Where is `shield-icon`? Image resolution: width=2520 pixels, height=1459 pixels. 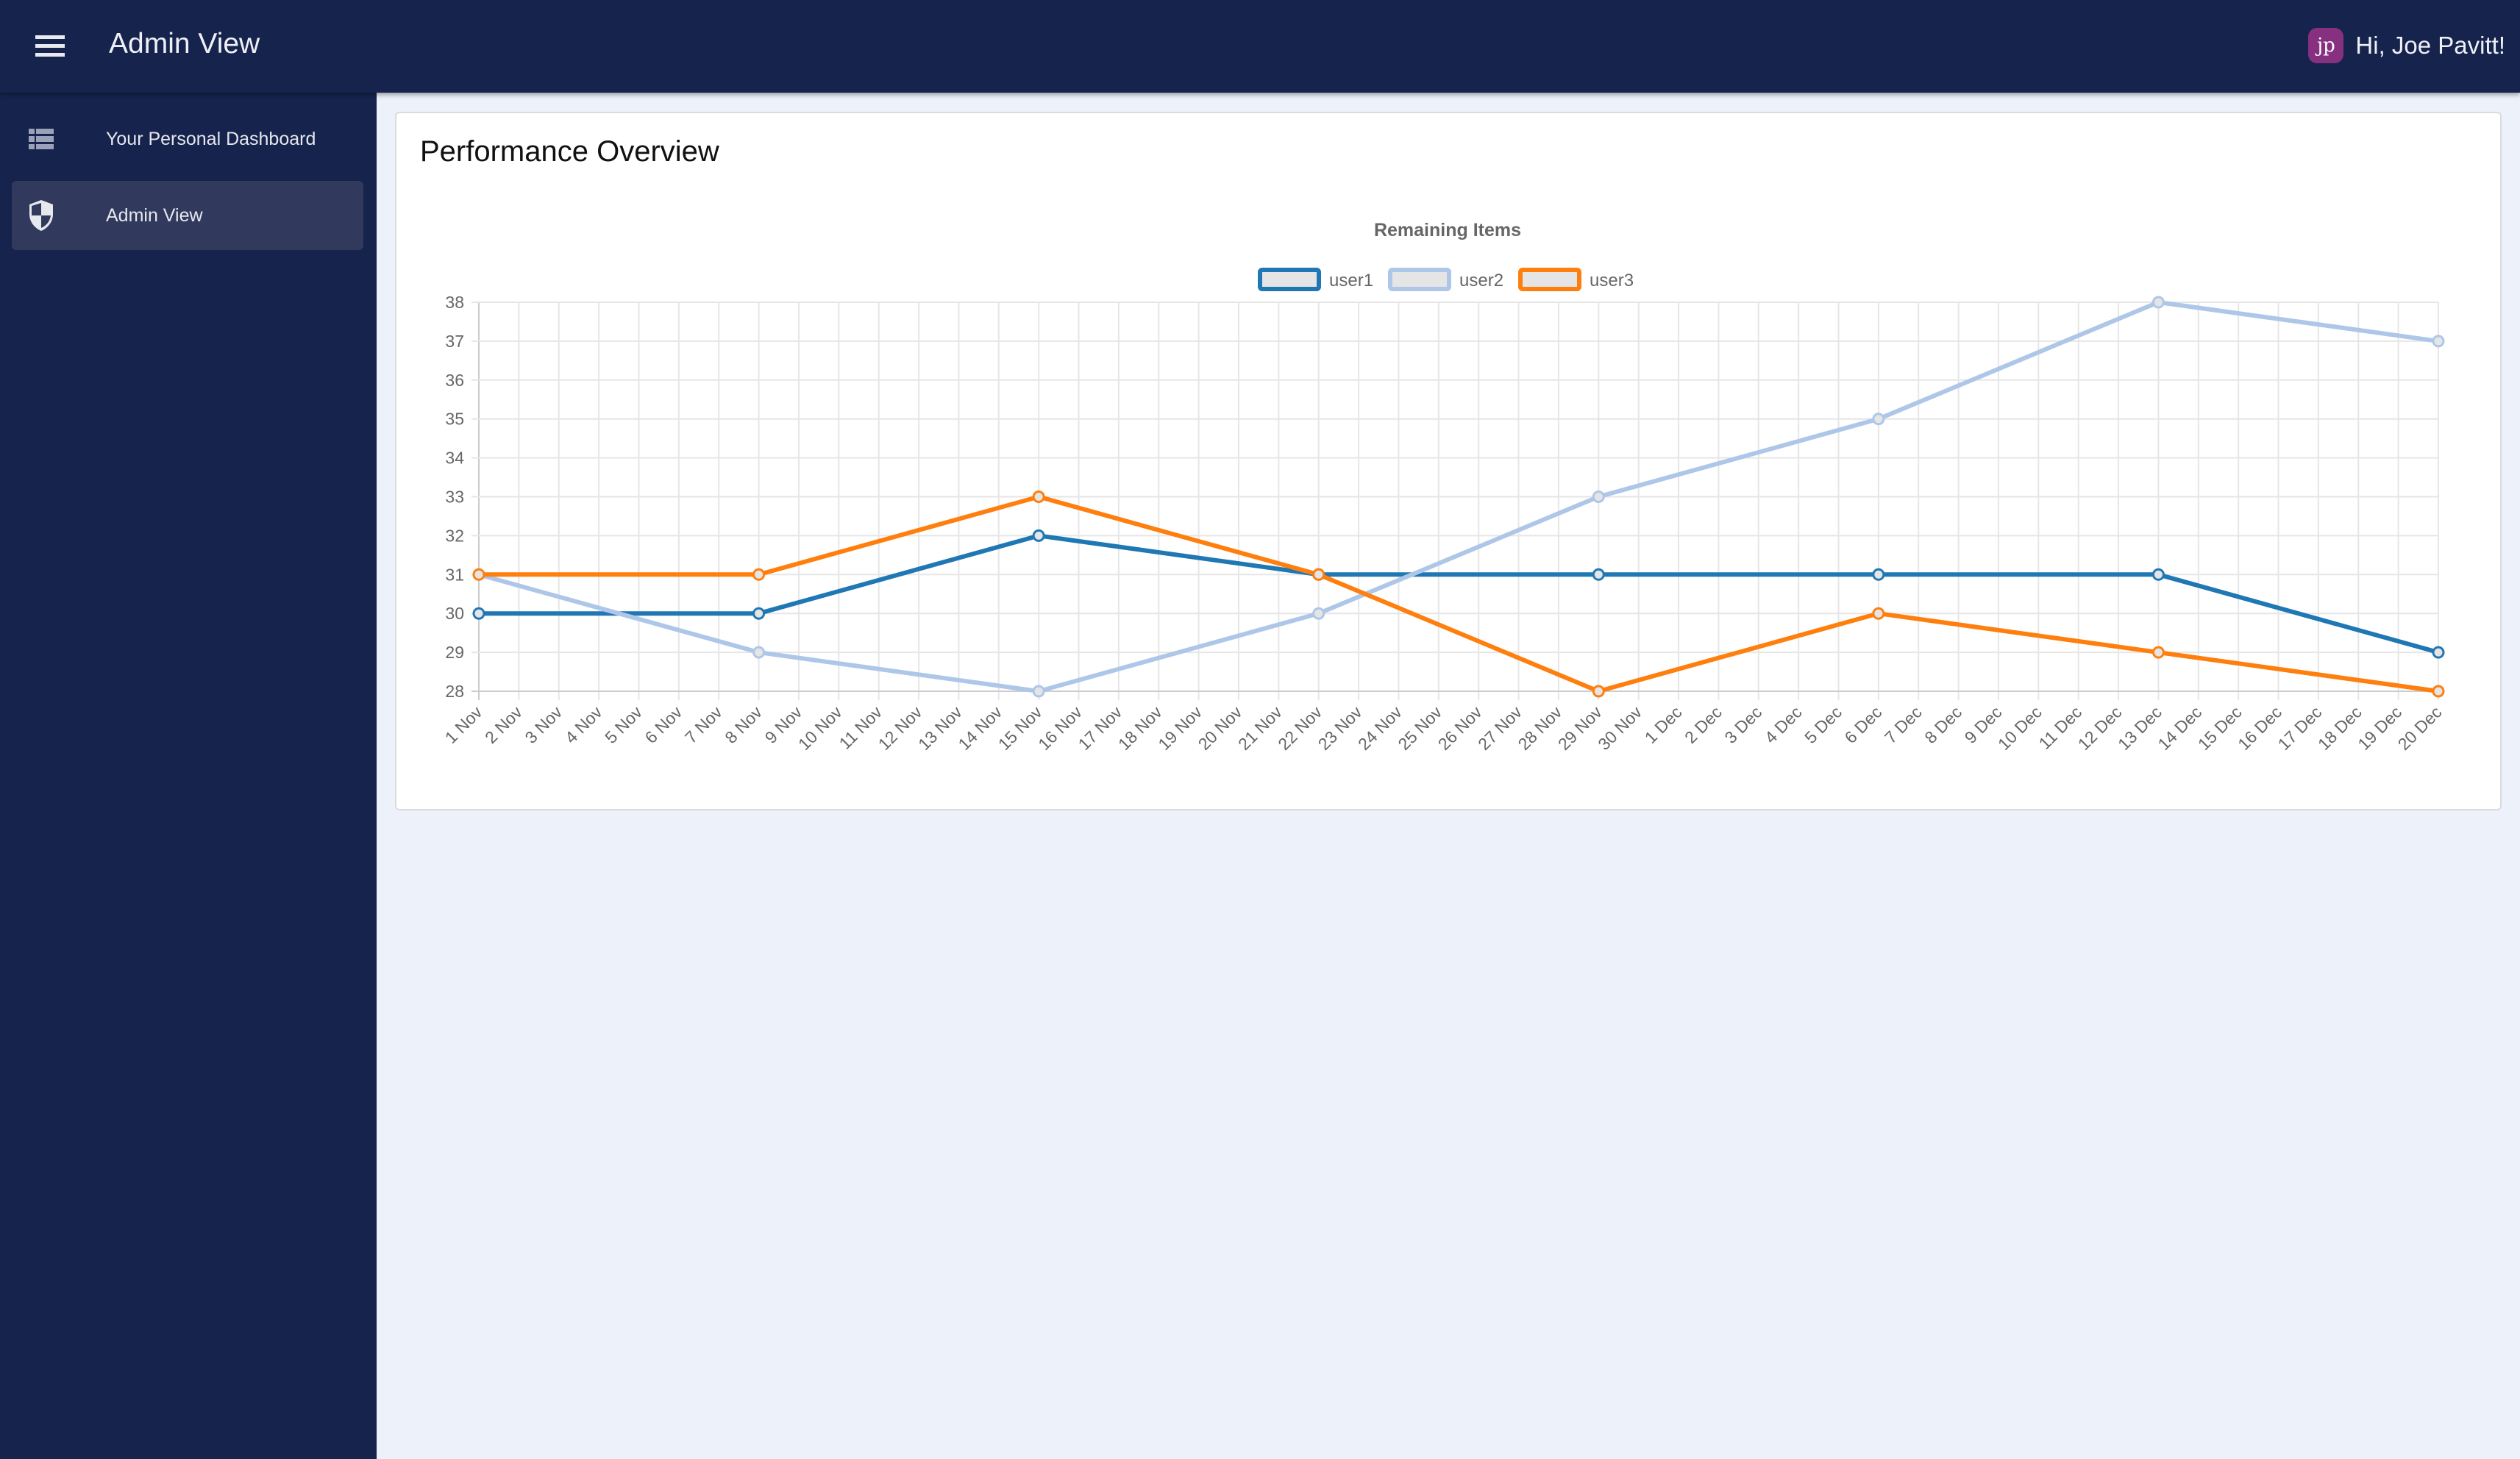
shield-icon is located at coordinates (41, 215).